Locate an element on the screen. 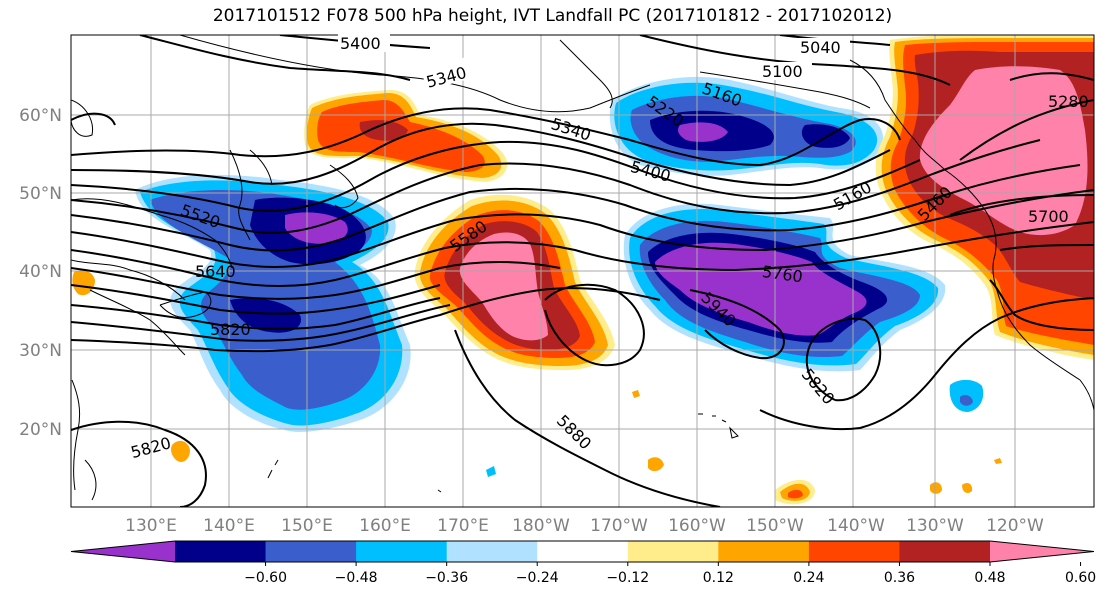 The width and height of the screenshot is (1105, 601). lon-label: 160°W is located at coordinates (697, 526).